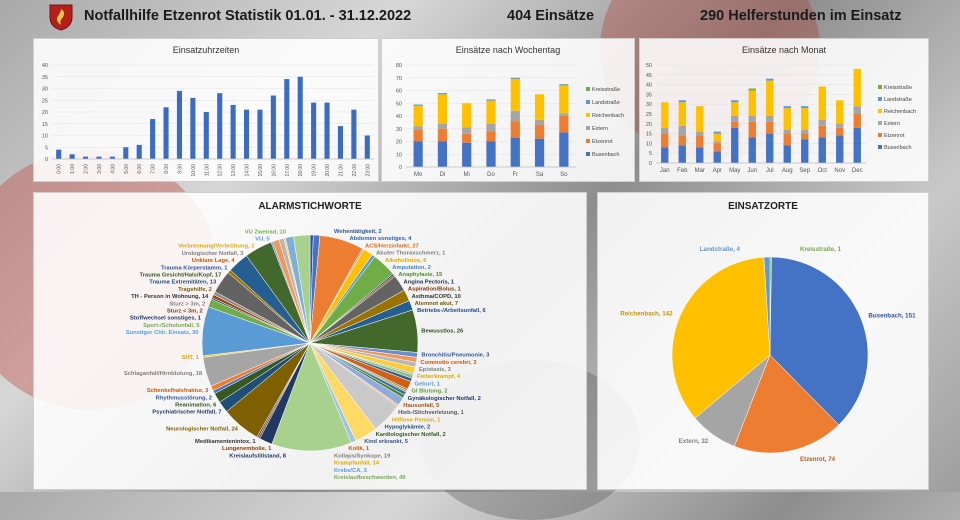 Image resolution: width=960 pixels, height=520 pixels. What do you see at coordinates (184, 398) in the screenshot?
I see `pie-data-label: Rhythmusstörung, 2` at bounding box center [184, 398].